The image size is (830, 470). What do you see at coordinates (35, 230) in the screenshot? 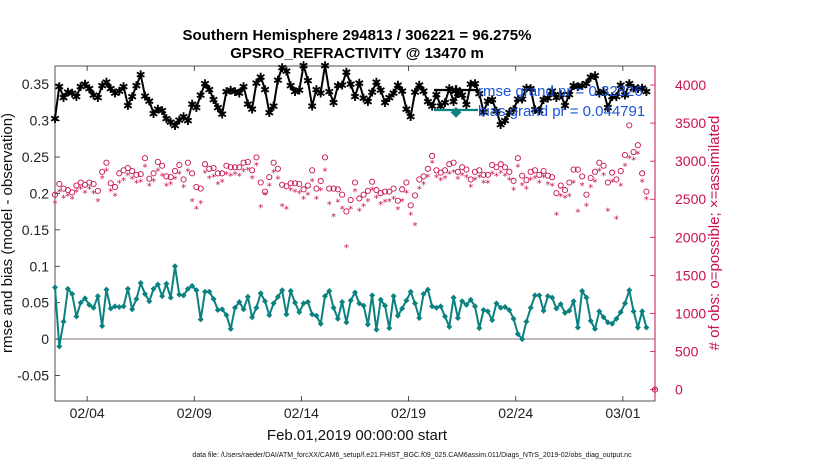
I see `left-tick-label: 0.15` at bounding box center [35, 230].